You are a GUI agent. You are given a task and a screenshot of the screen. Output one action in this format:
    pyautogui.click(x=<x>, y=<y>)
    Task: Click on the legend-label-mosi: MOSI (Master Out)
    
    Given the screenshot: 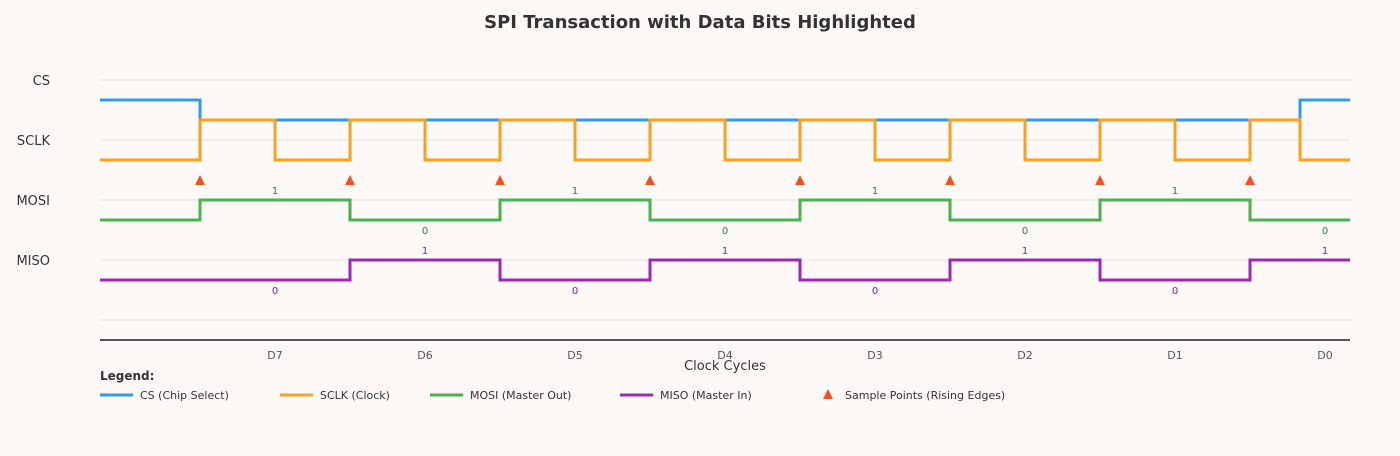 What is the action you would take?
    pyautogui.click(x=520, y=395)
    